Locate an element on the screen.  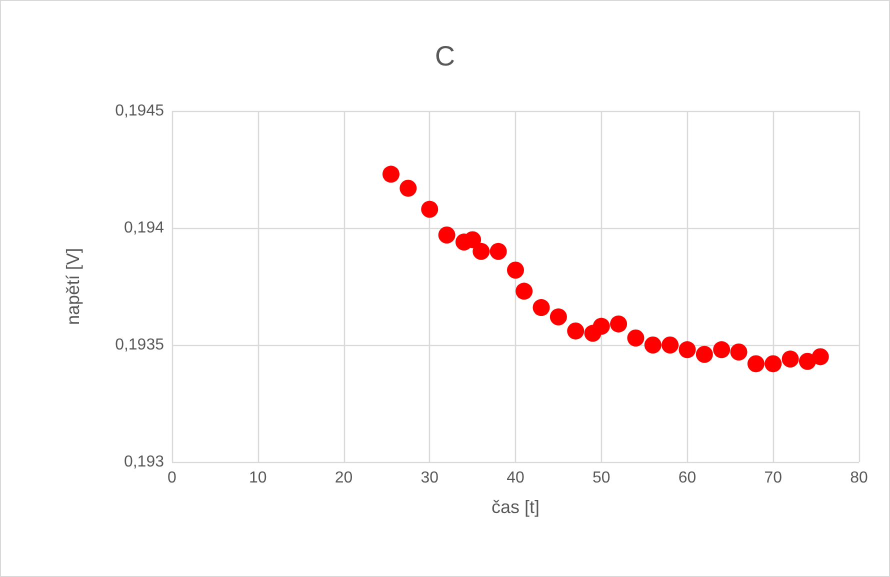
y-tick-label: 0,194 is located at coordinates (144, 228).